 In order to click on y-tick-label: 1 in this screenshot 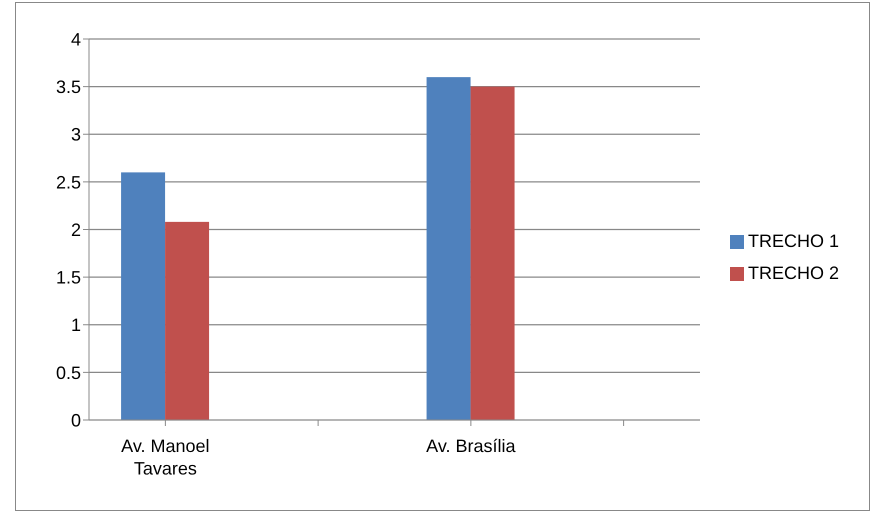, I will do `click(75, 325)`.